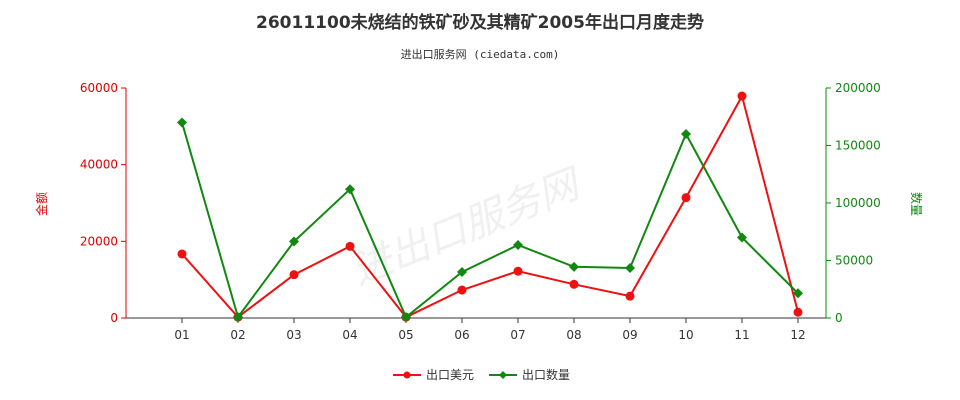 The height and width of the screenshot is (400, 960). I want to click on x-tick-label: 08, so click(573, 335).